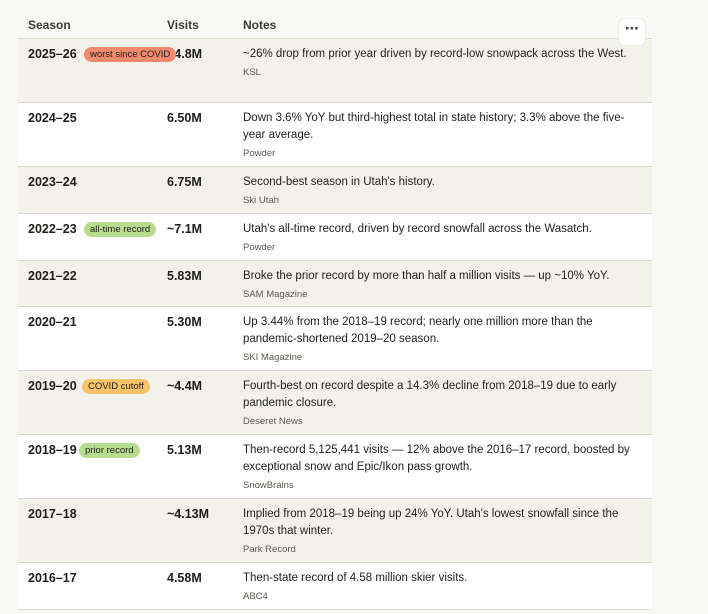 Image resolution: width=708 pixels, height=614 pixels. What do you see at coordinates (188, 514) in the screenshot?
I see `visits-cell: ~4.13M` at bounding box center [188, 514].